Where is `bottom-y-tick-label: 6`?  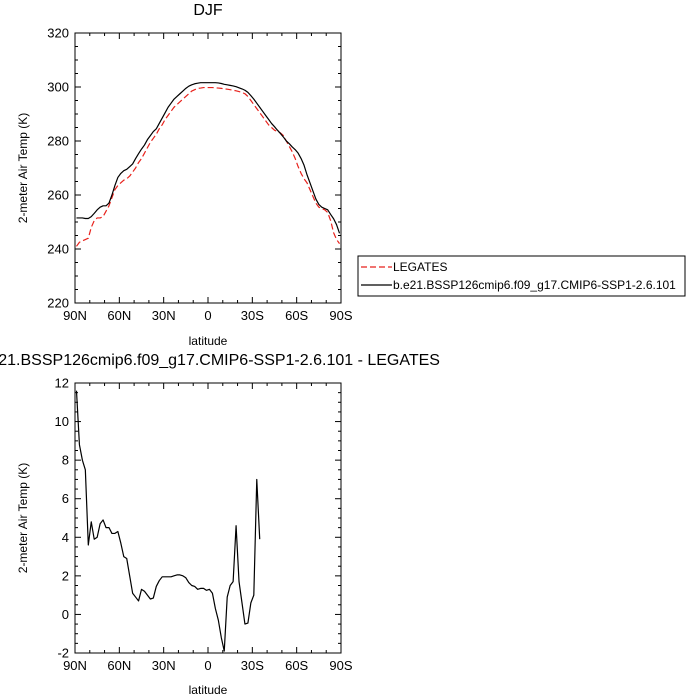 bottom-y-tick-label: 6 is located at coordinates (65, 498).